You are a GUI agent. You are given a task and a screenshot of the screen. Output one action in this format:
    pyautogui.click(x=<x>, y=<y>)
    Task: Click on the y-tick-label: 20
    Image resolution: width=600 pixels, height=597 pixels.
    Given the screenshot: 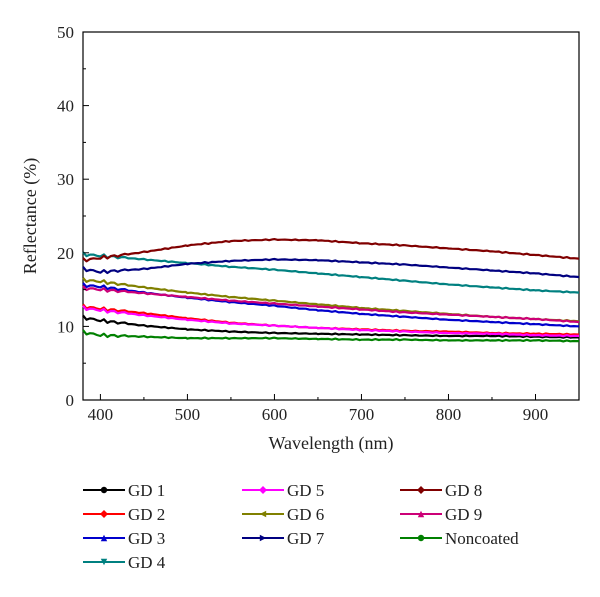 What is the action you would take?
    pyautogui.click(x=65, y=253)
    